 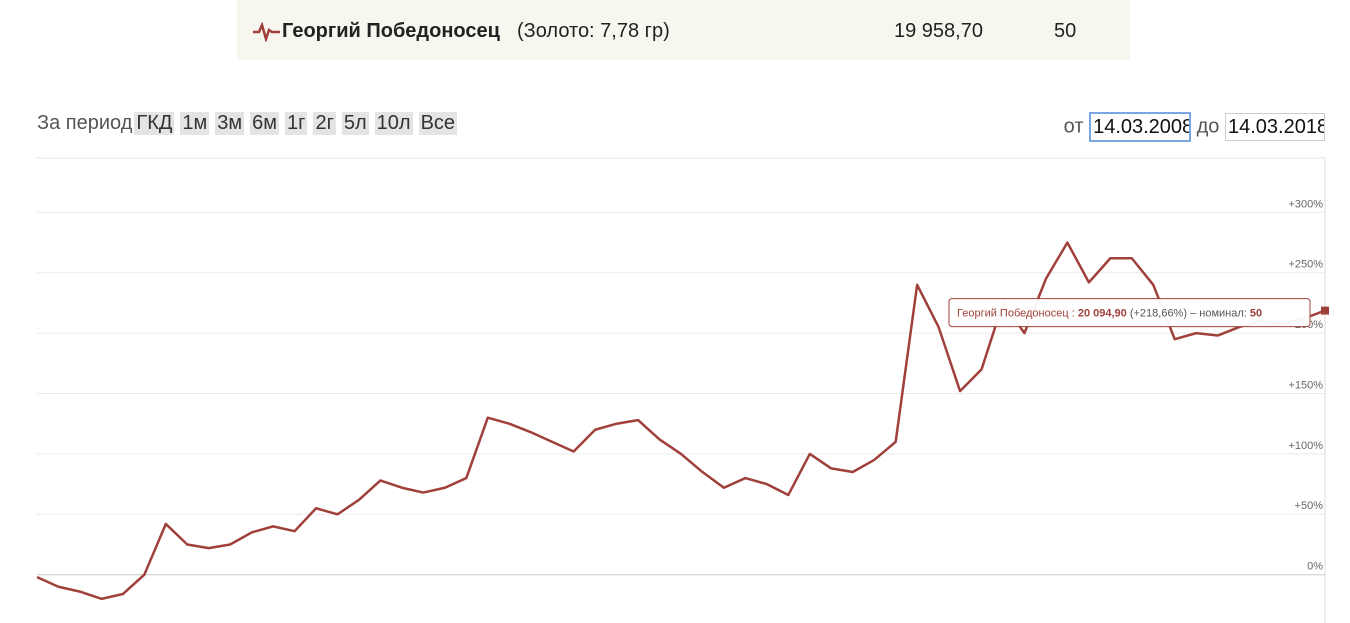 What do you see at coordinates (1065, 31) in the screenshot?
I see `coin-nominal: 50` at bounding box center [1065, 31].